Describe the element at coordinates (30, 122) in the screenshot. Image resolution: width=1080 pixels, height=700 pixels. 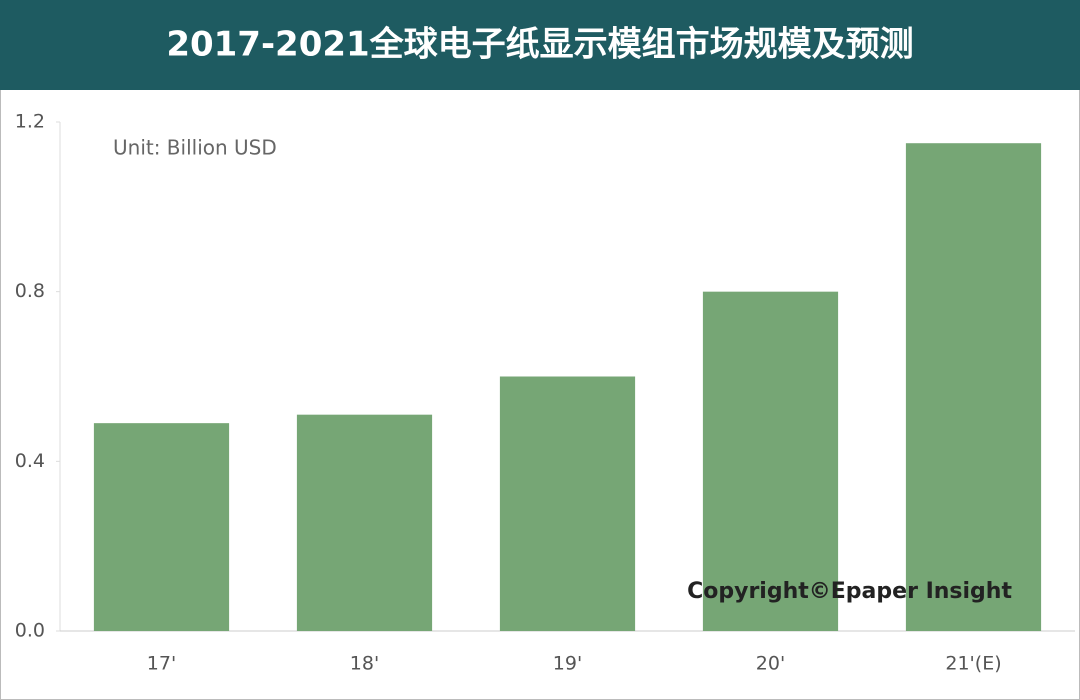
I see `y-tick-label: 1.2` at that location.